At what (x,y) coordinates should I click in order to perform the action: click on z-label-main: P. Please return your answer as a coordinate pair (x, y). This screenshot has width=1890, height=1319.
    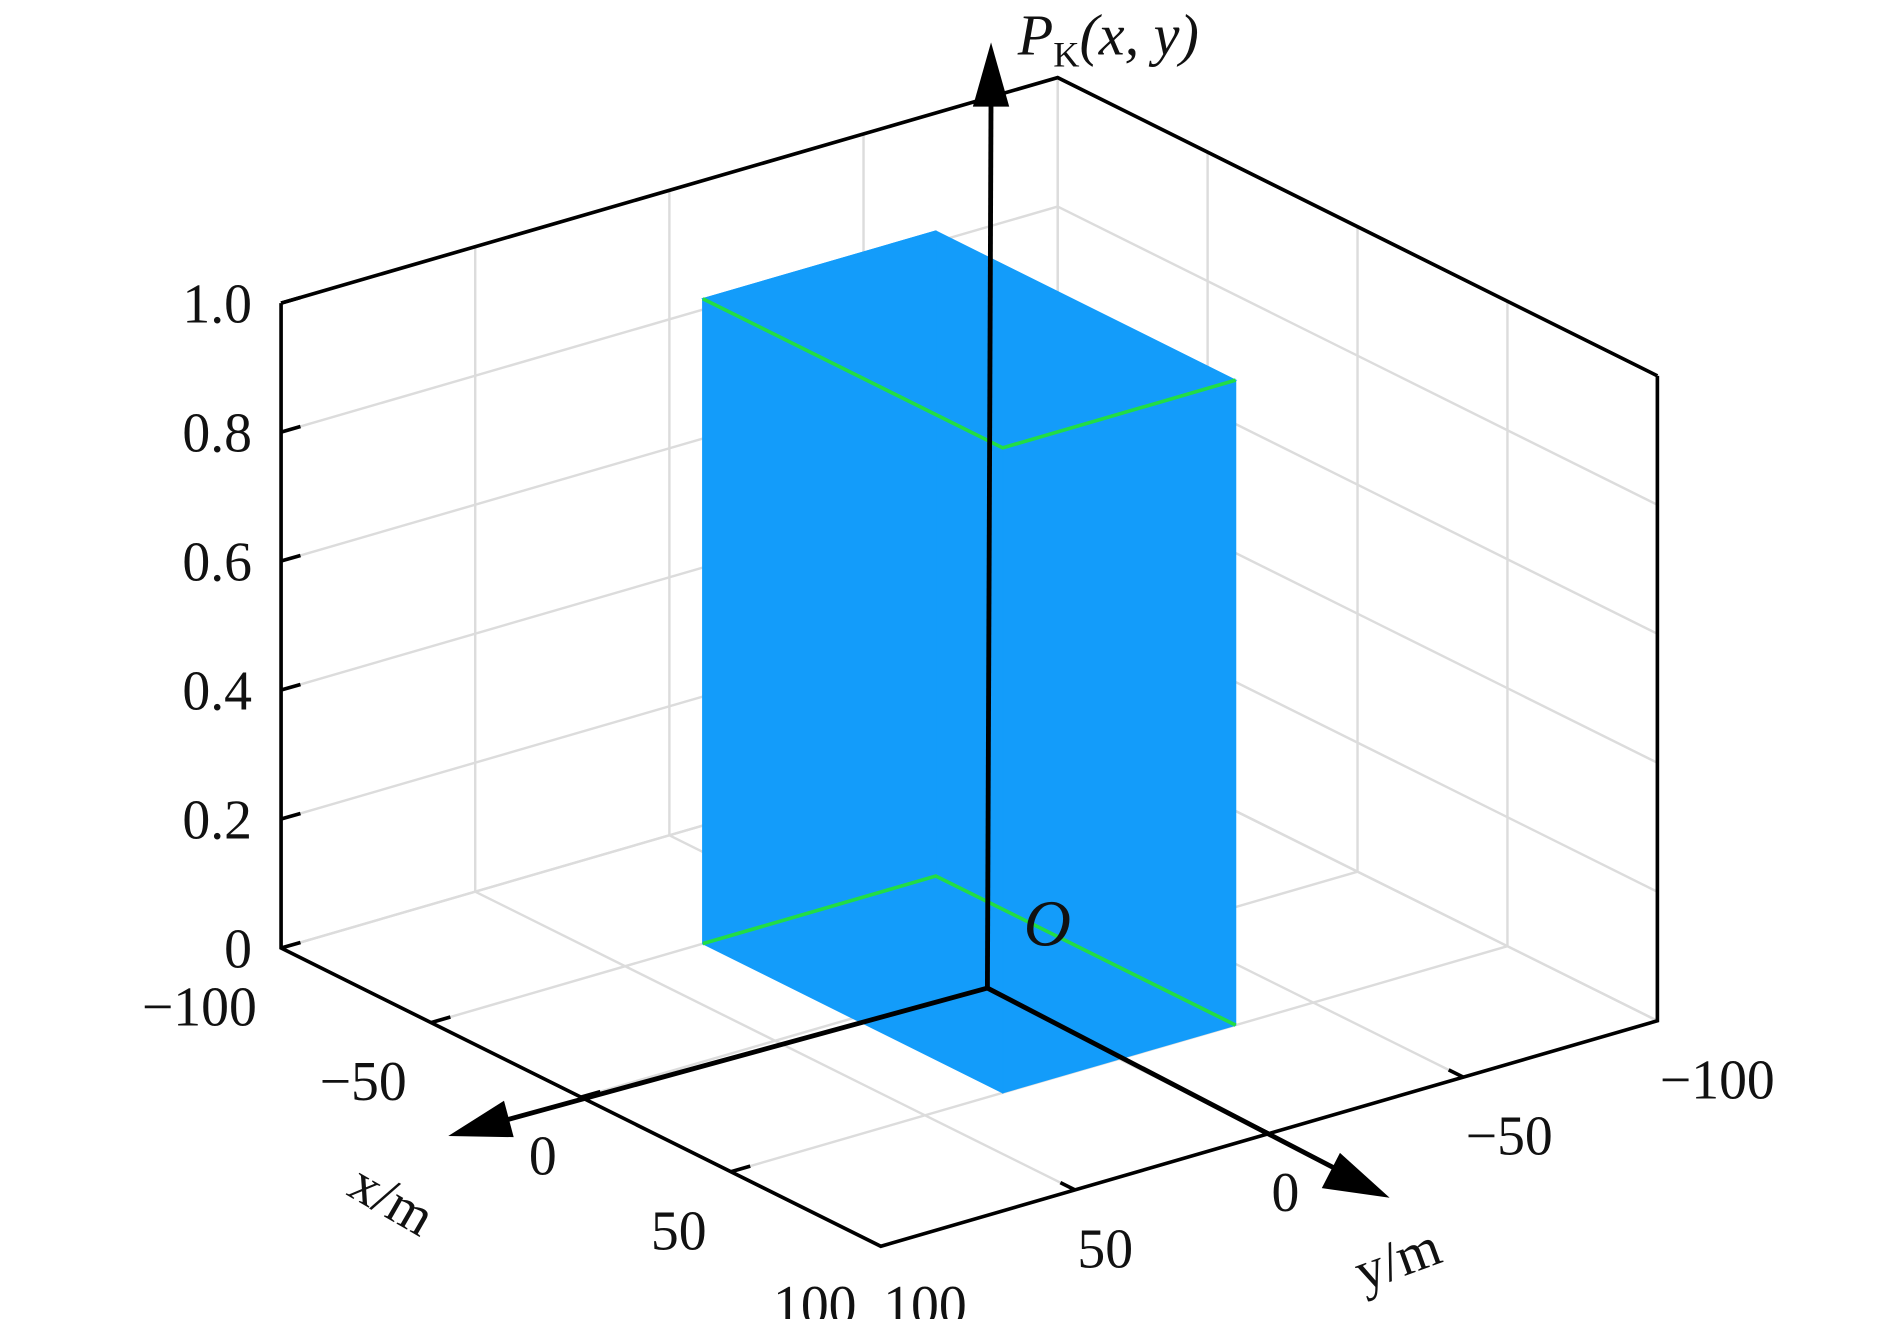
    Looking at the image, I should click on (1035, 35).